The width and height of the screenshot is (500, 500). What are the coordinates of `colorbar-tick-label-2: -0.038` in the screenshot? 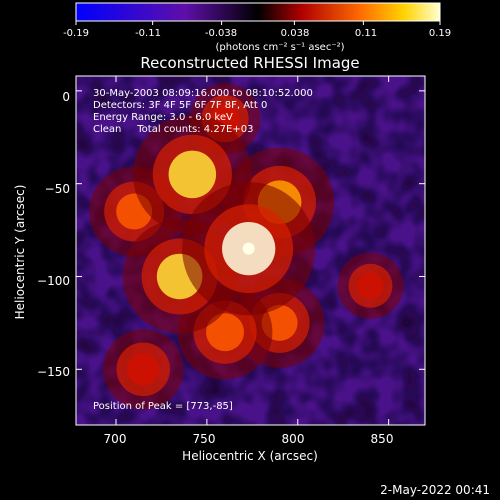 It's located at (221, 33).